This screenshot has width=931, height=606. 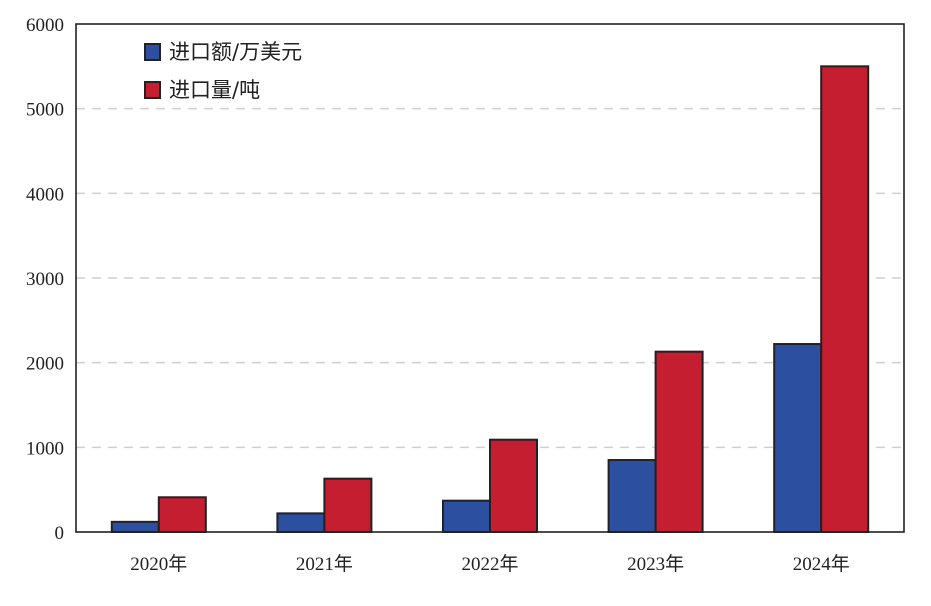 What do you see at coordinates (45, 364) in the screenshot?
I see `y-tick-label: 2000` at bounding box center [45, 364].